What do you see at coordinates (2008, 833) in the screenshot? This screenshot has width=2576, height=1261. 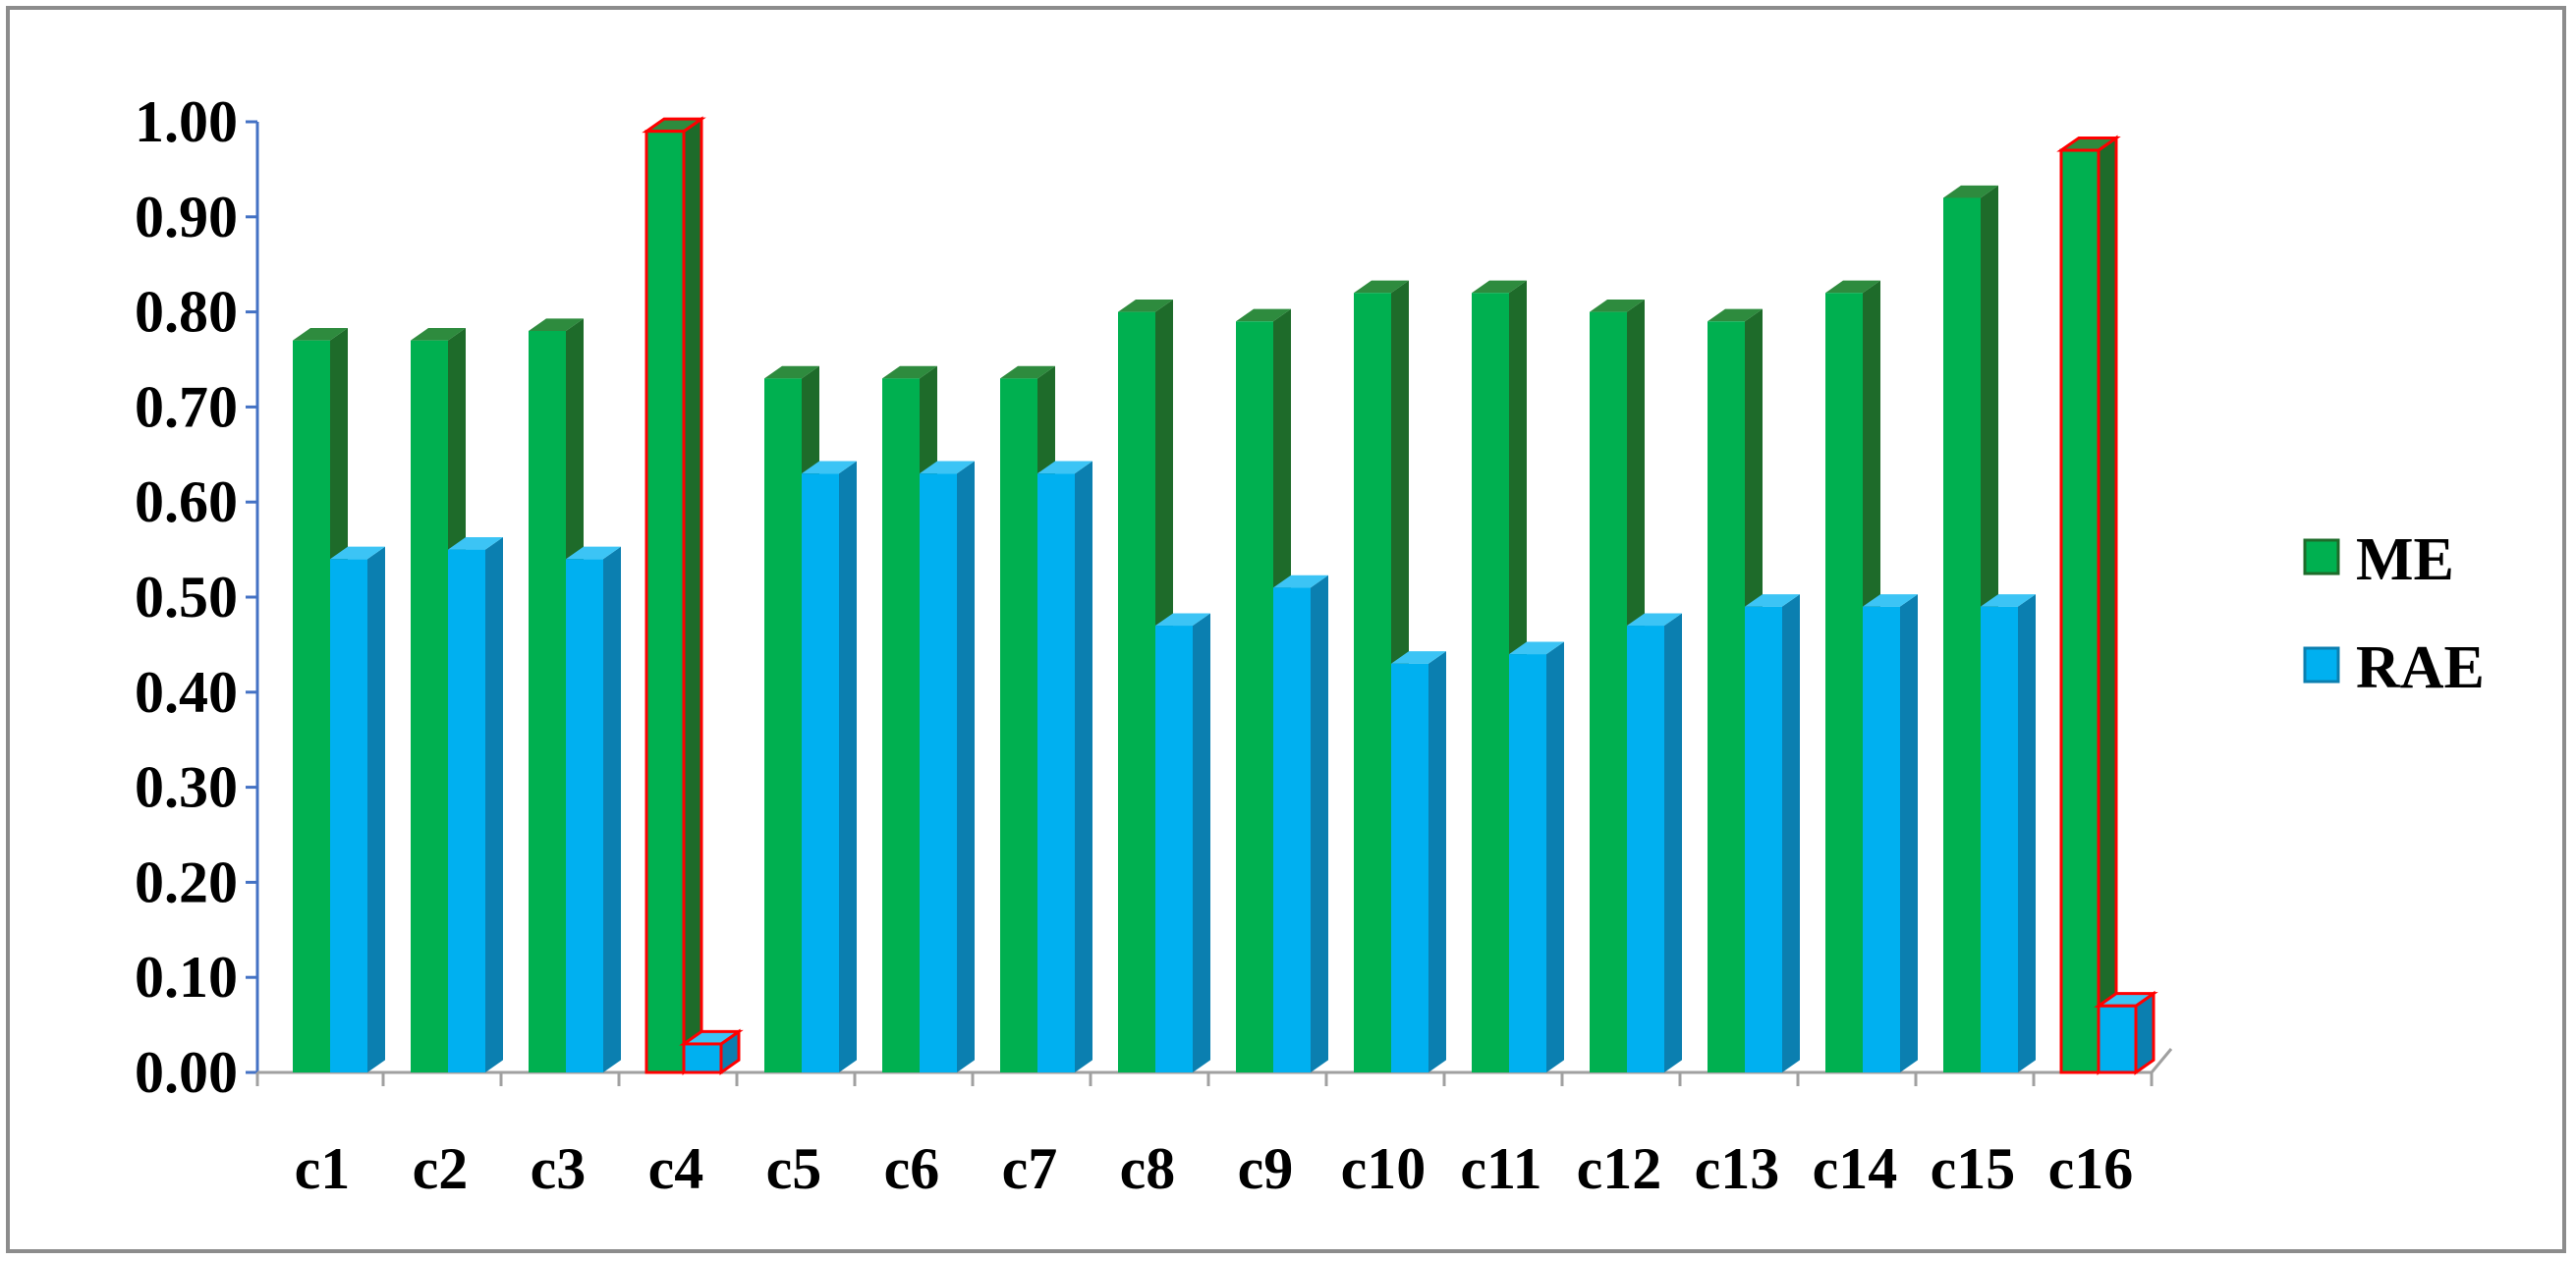 I see `bar-rae-c15` at bounding box center [2008, 833].